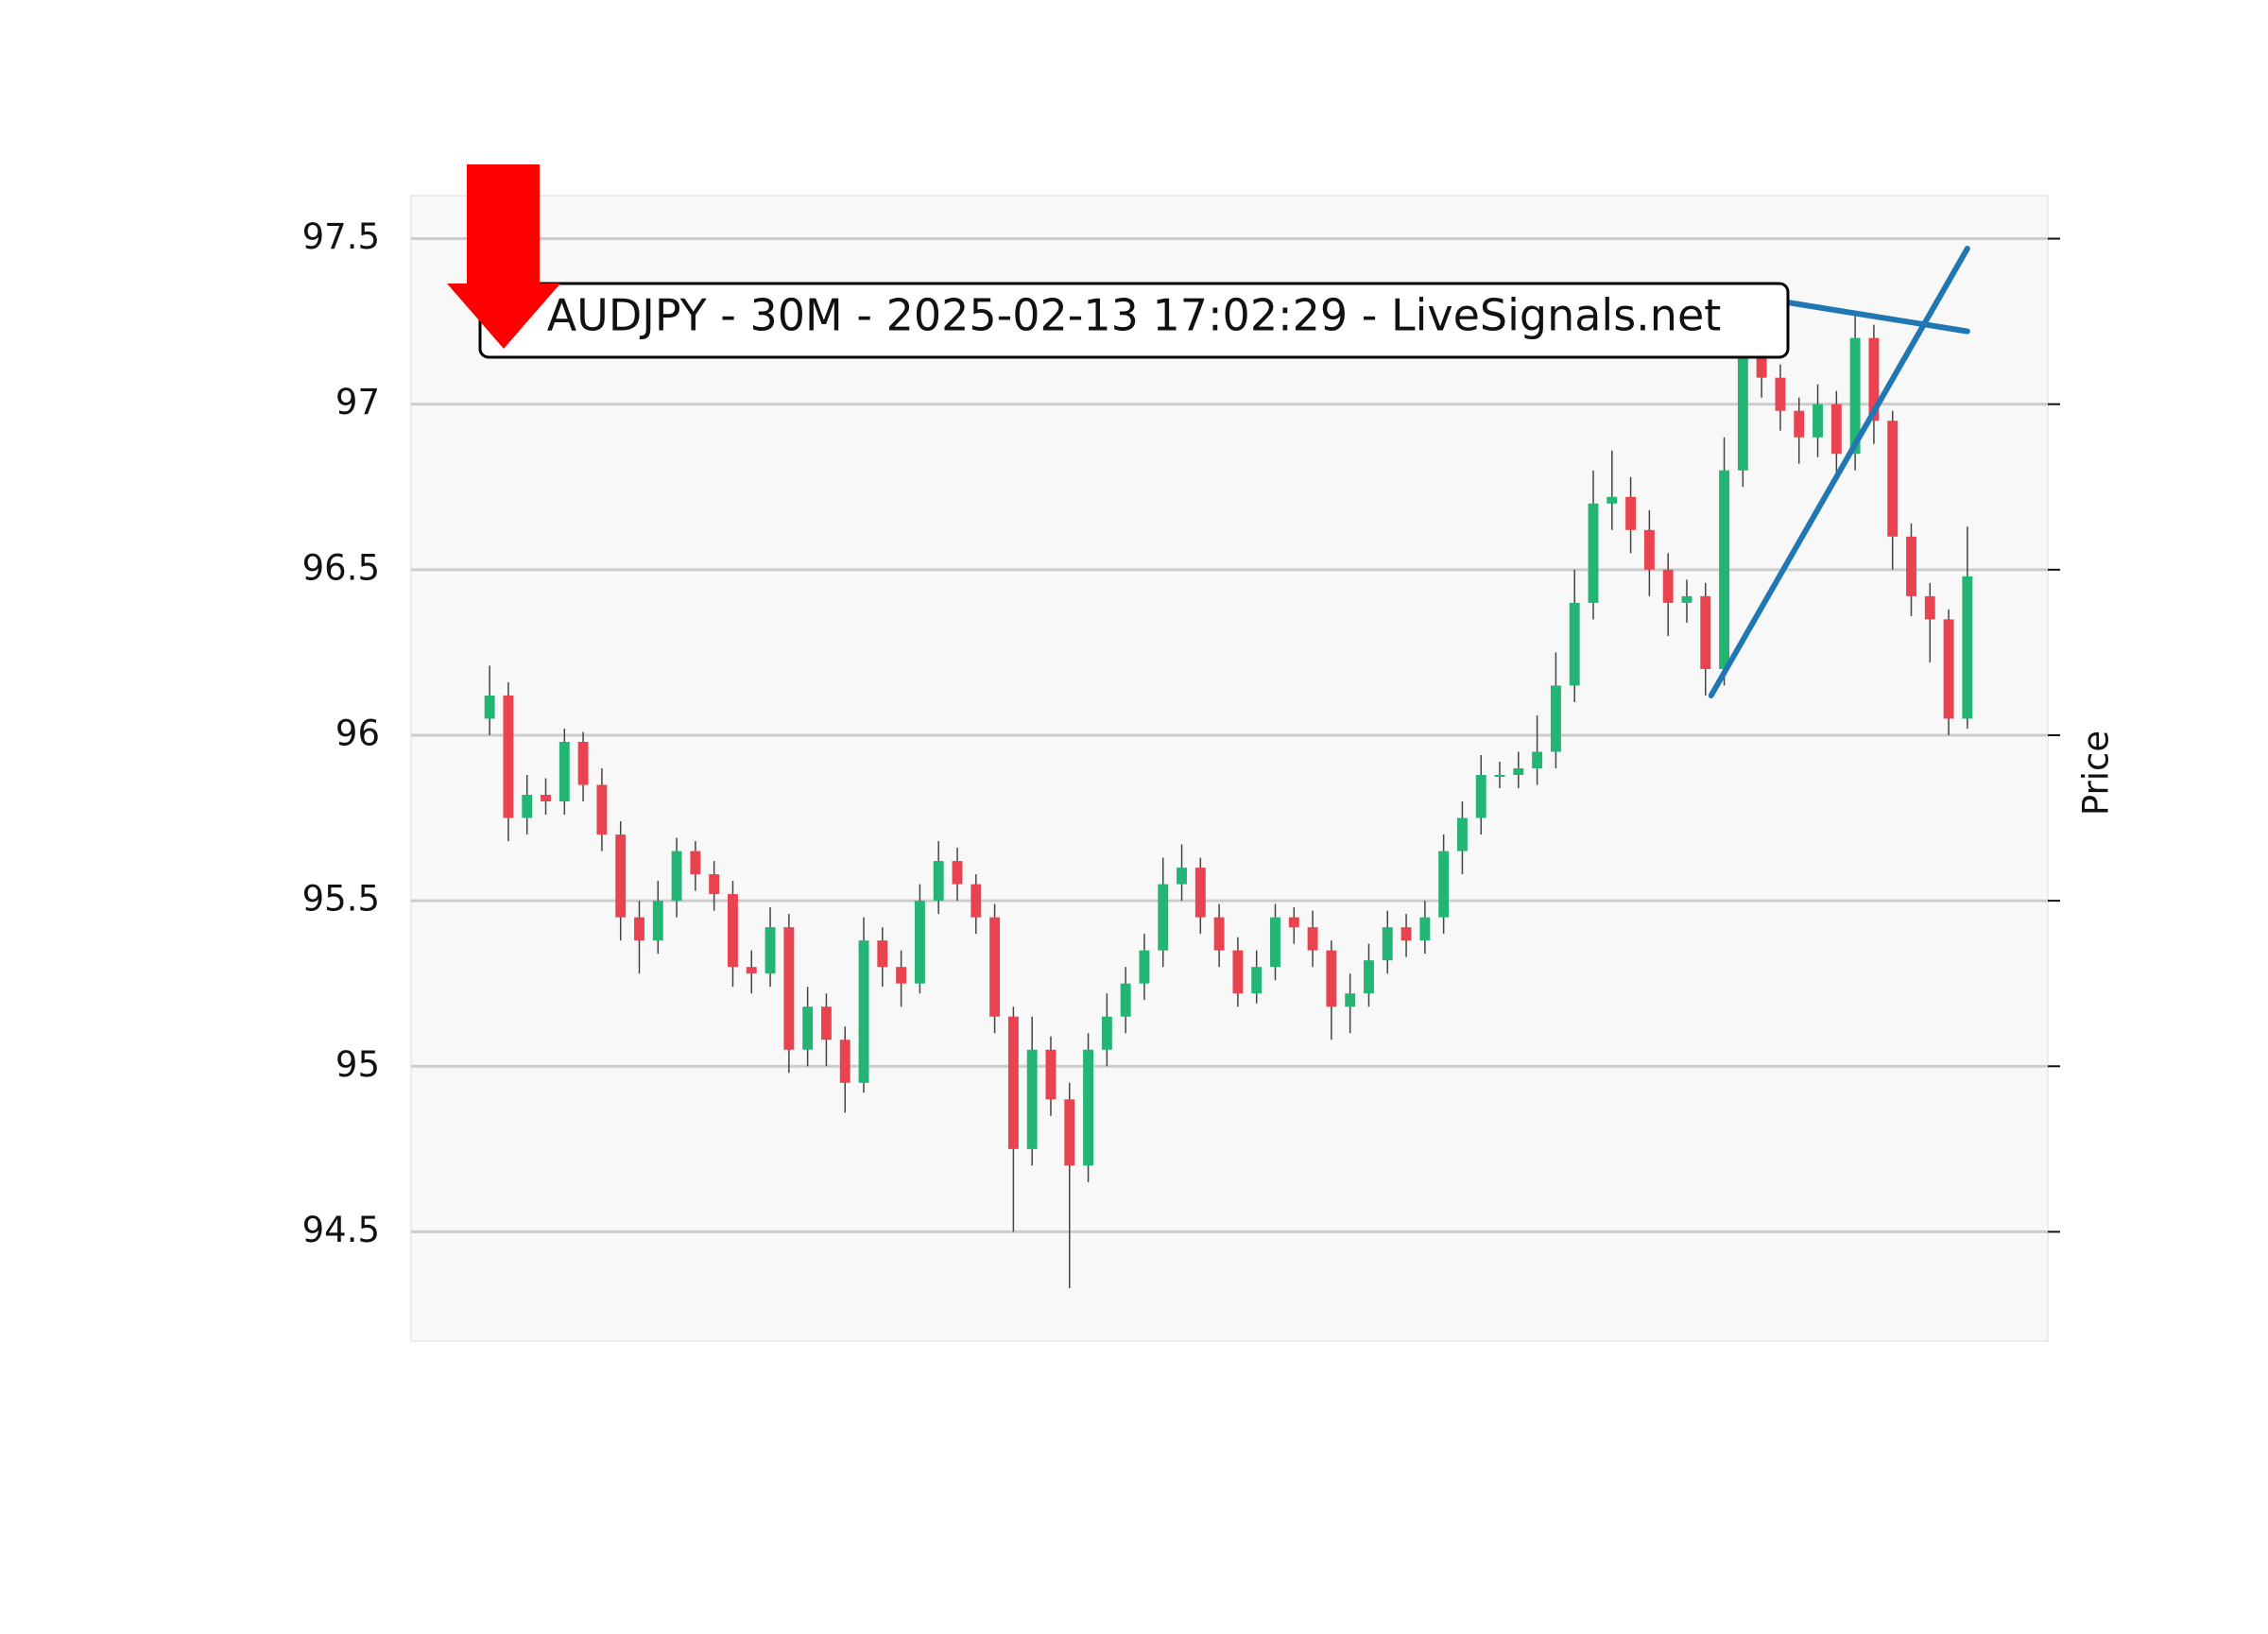  What do you see at coordinates (503, 316) in the screenshot?
I see `arrow-head` at bounding box center [503, 316].